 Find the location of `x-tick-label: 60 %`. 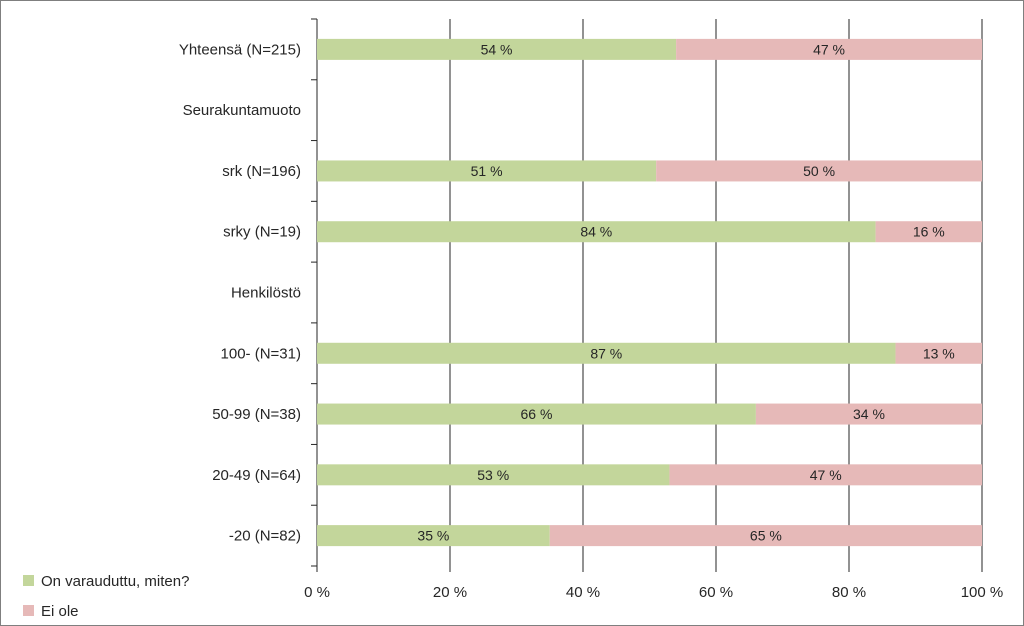

x-tick-label: 60 % is located at coordinates (716, 592).